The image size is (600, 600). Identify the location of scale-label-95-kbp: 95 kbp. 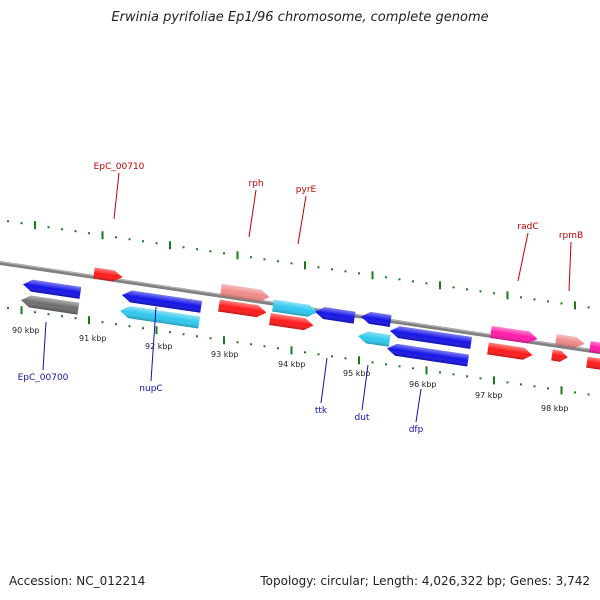
(357, 373).